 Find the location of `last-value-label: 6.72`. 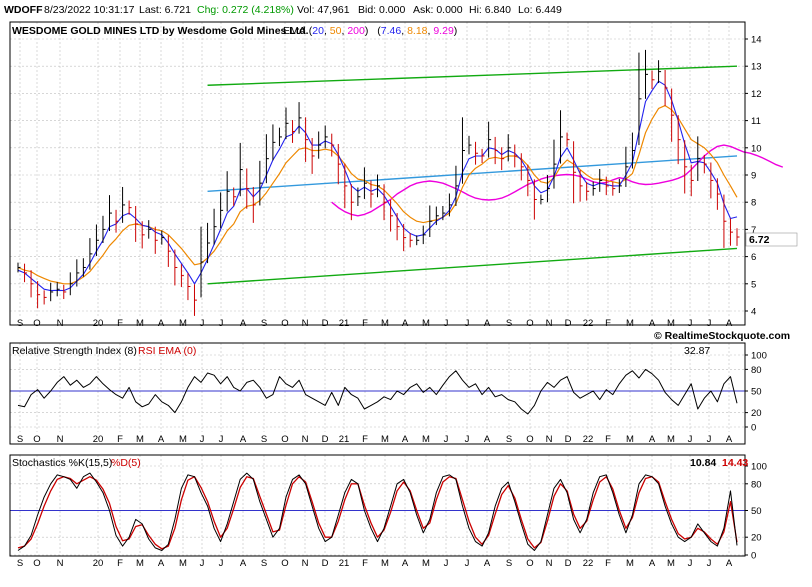

last-value-label: 6.72 is located at coordinates (759, 240).